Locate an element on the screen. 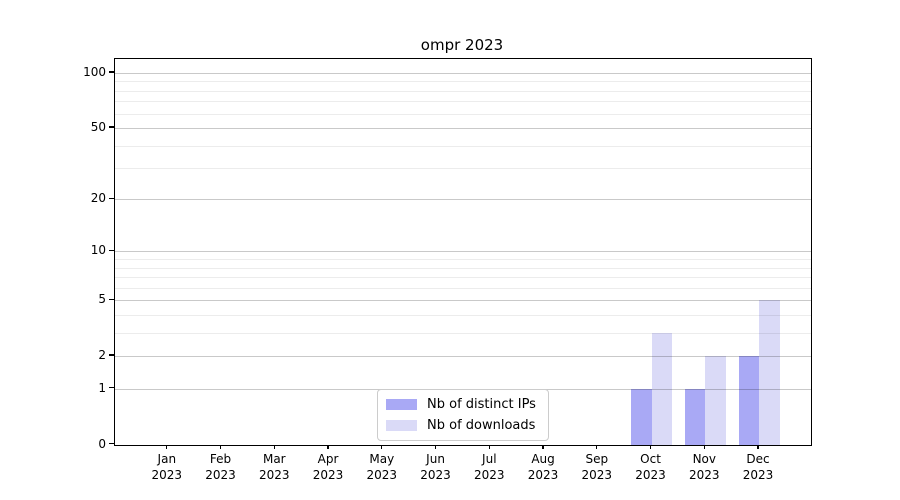  x-tick-mark-jul is located at coordinates (489, 447).